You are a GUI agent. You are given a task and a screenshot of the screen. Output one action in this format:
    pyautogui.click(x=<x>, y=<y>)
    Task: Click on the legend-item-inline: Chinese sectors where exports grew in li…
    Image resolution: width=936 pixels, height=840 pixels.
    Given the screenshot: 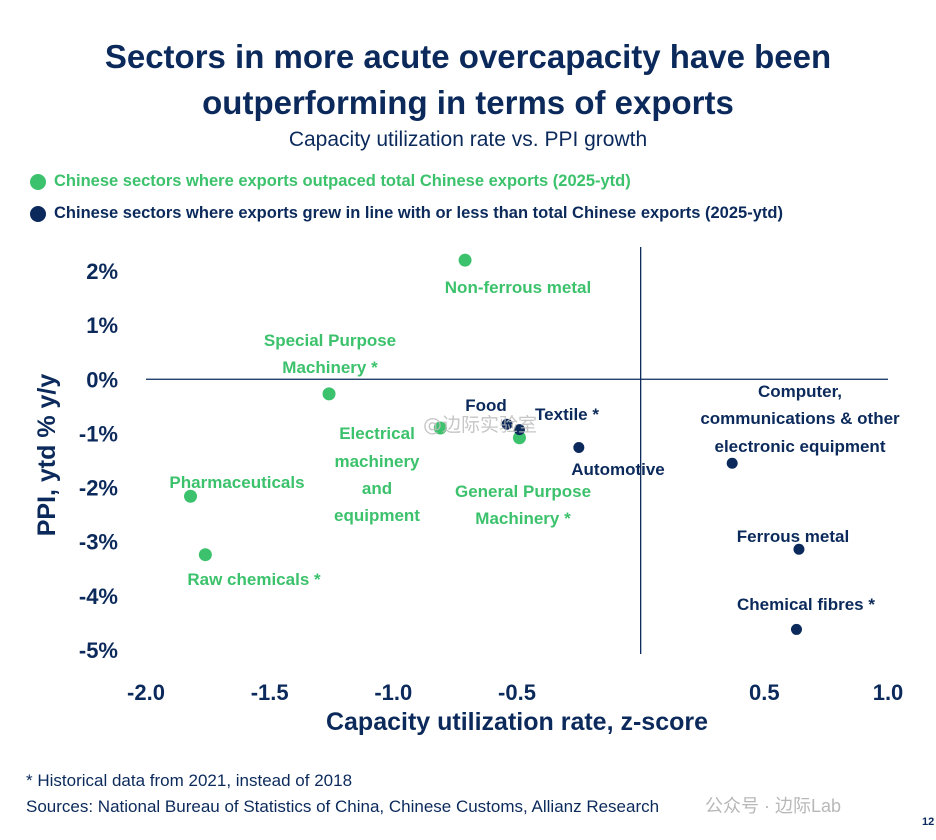 What is the action you would take?
    pyautogui.click(x=406, y=213)
    